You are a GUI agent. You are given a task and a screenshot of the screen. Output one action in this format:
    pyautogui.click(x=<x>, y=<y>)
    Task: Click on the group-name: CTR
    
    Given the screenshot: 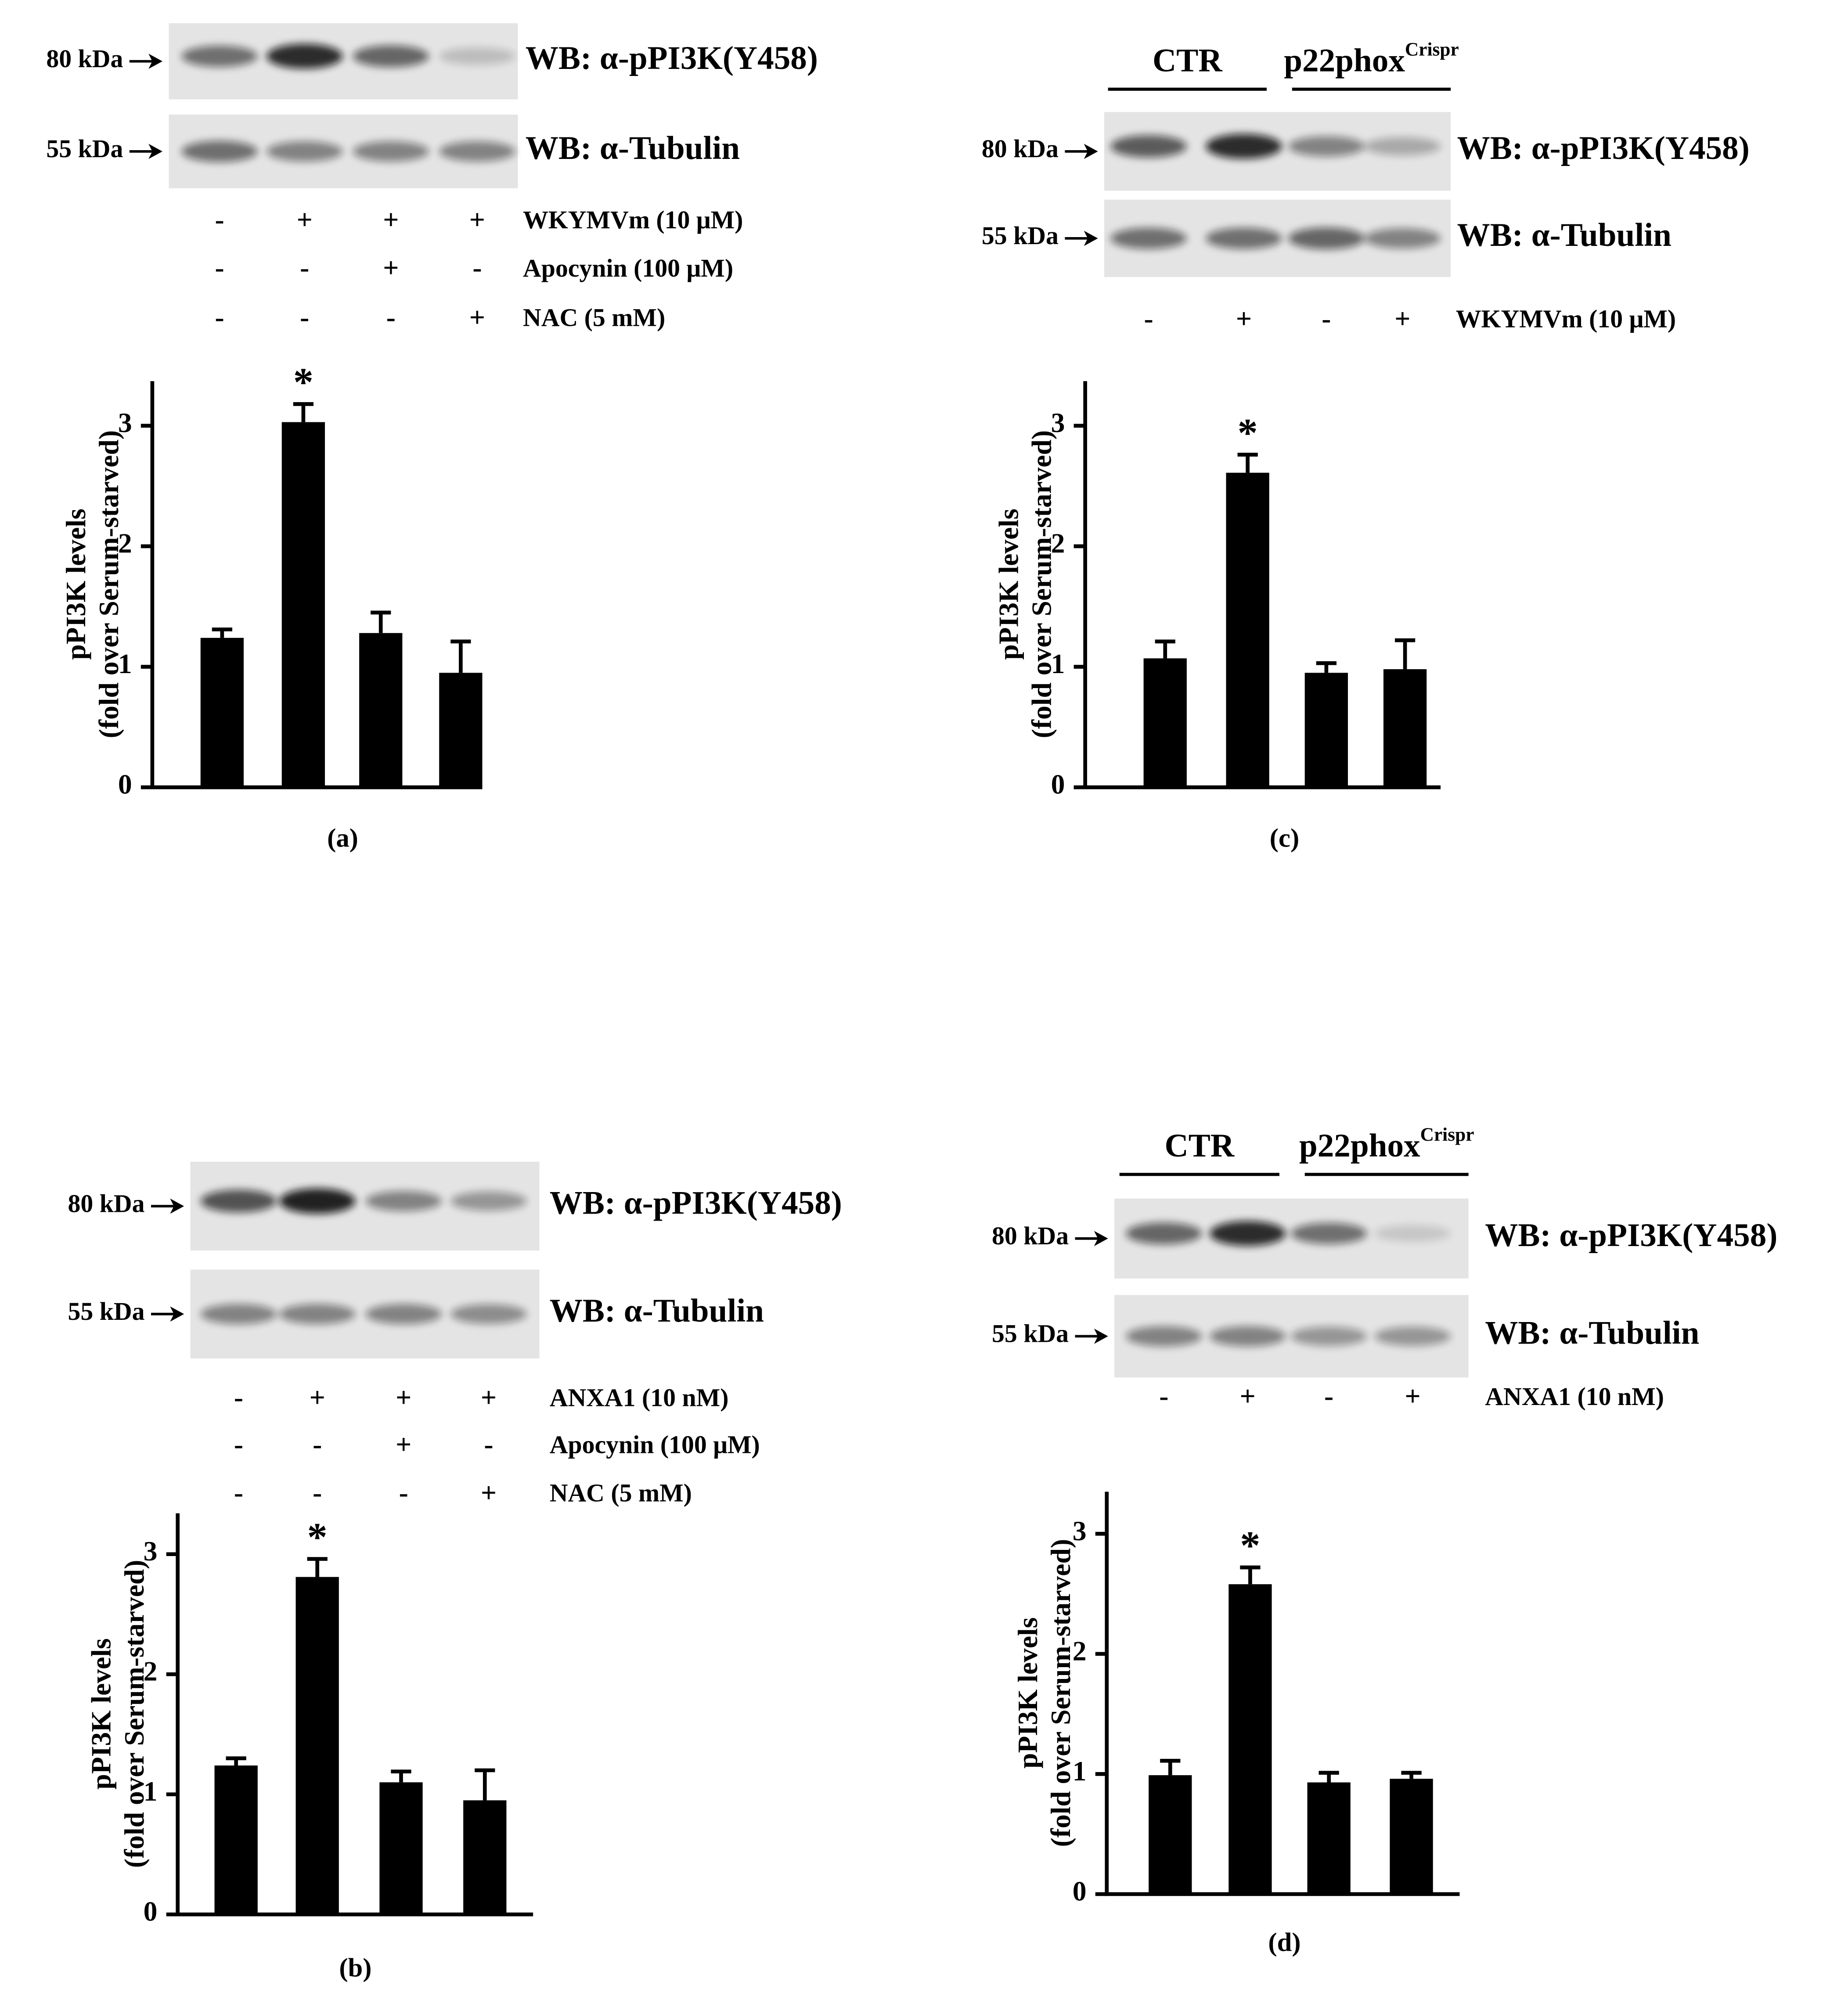 What is the action you would take?
    pyautogui.click(x=1199, y=1146)
    